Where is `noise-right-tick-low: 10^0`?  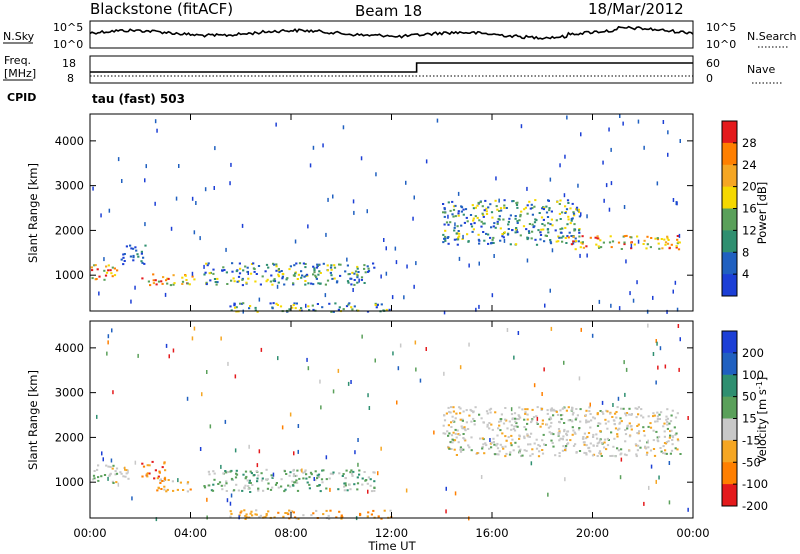 noise-right-tick-low: 10^0 is located at coordinates (721, 44).